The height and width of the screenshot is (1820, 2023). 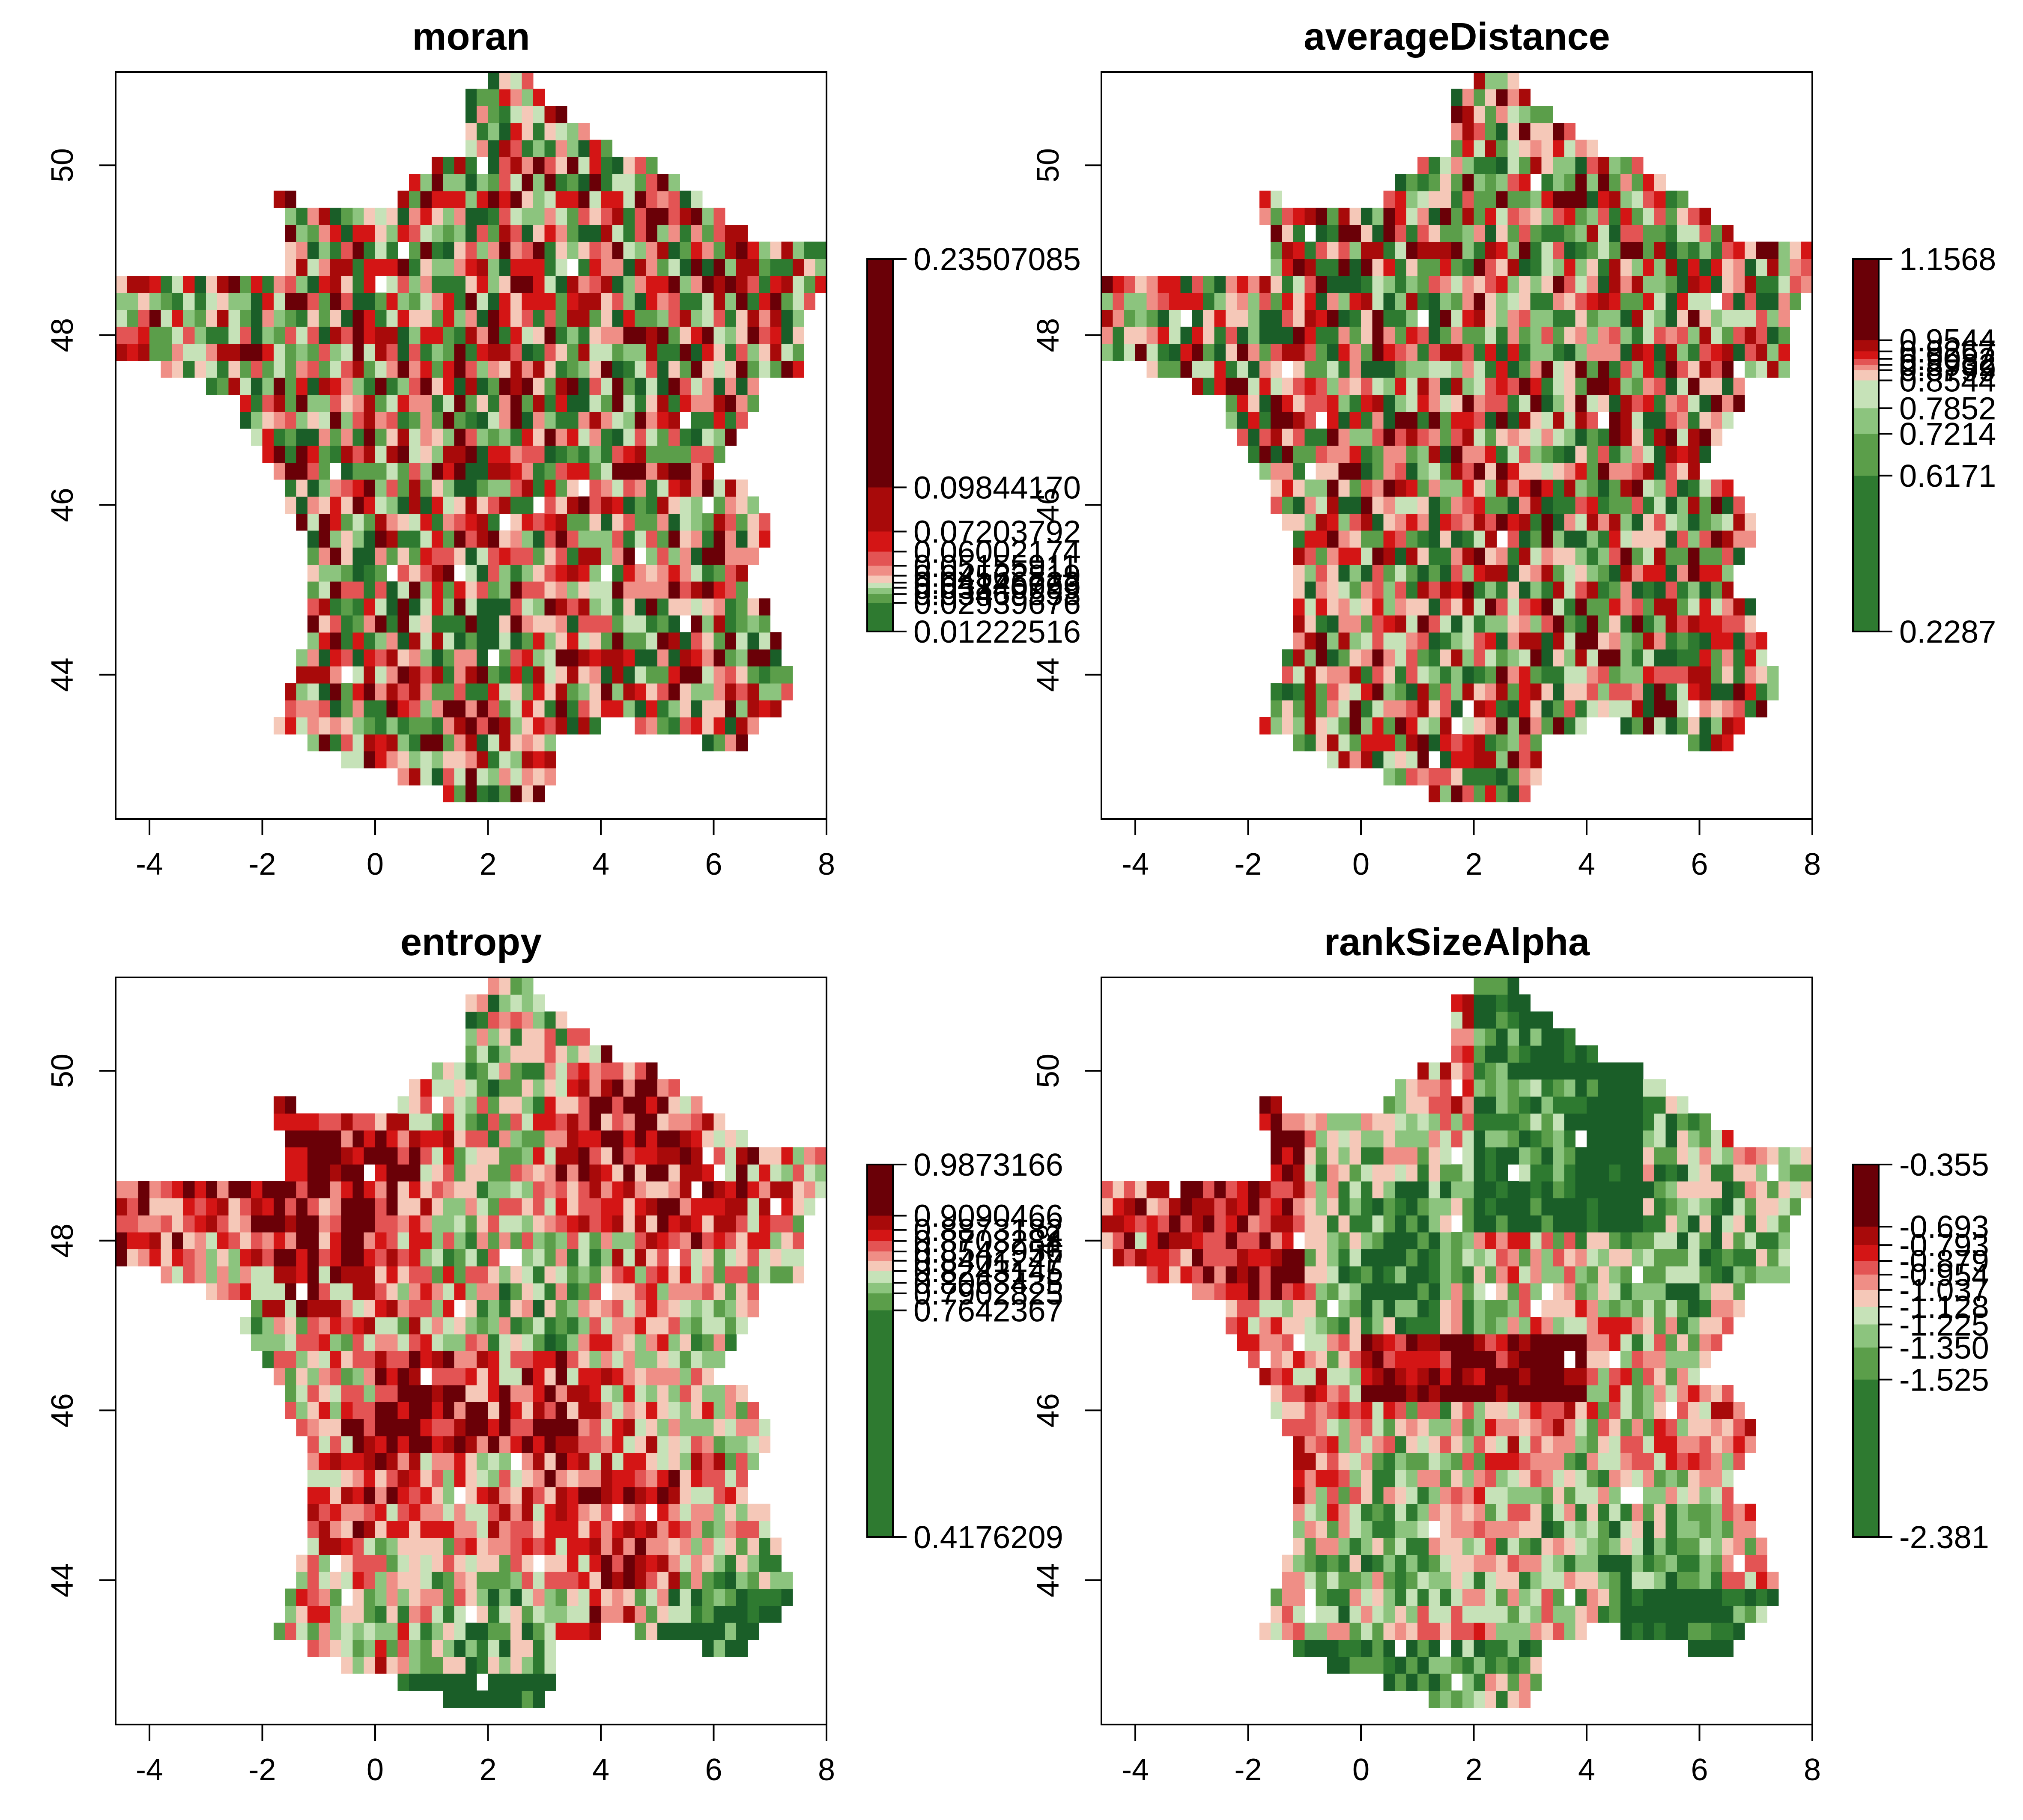 I want to click on plot-frame, so click(x=471, y=1351).